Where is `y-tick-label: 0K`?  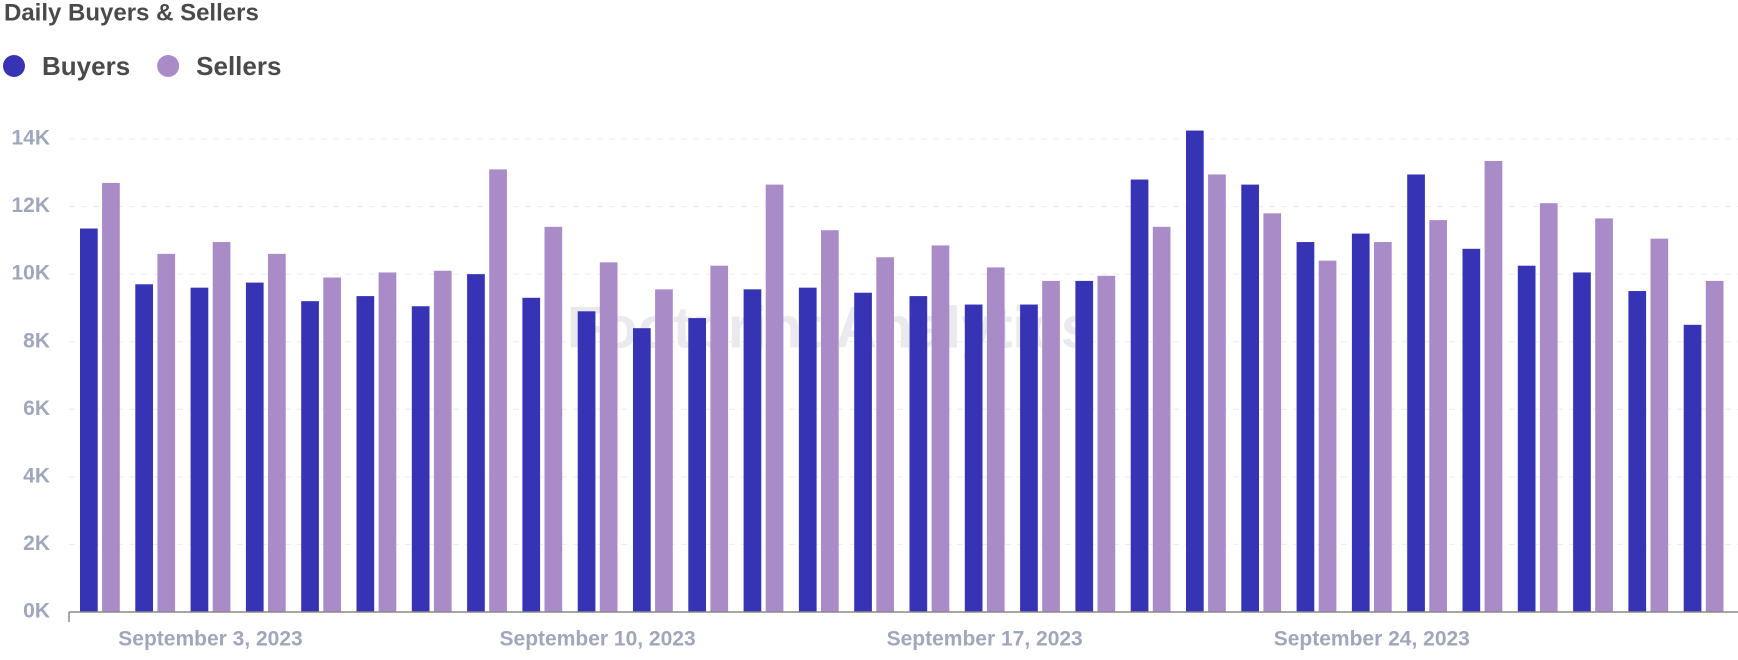
y-tick-label: 0K is located at coordinates (36, 611).